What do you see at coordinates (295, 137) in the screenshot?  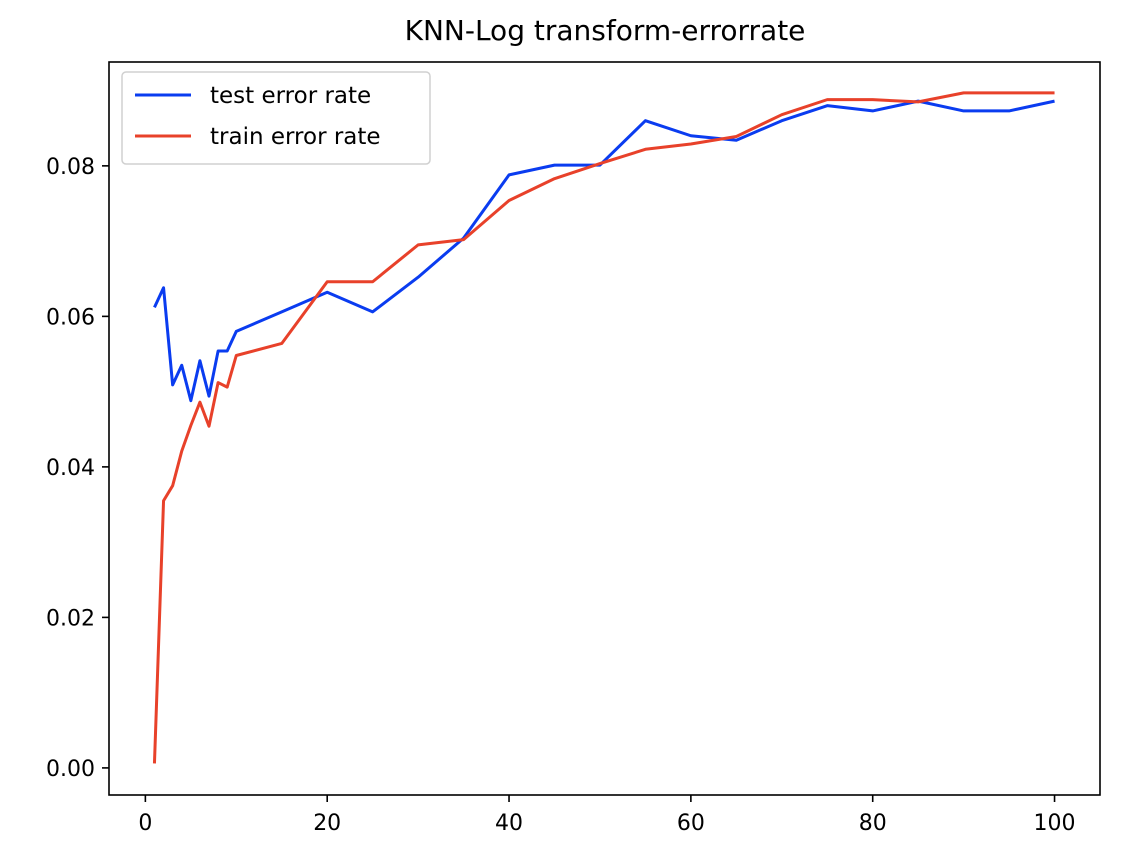 I see `legend-label: train error rate` at bounding box center [295, 137].